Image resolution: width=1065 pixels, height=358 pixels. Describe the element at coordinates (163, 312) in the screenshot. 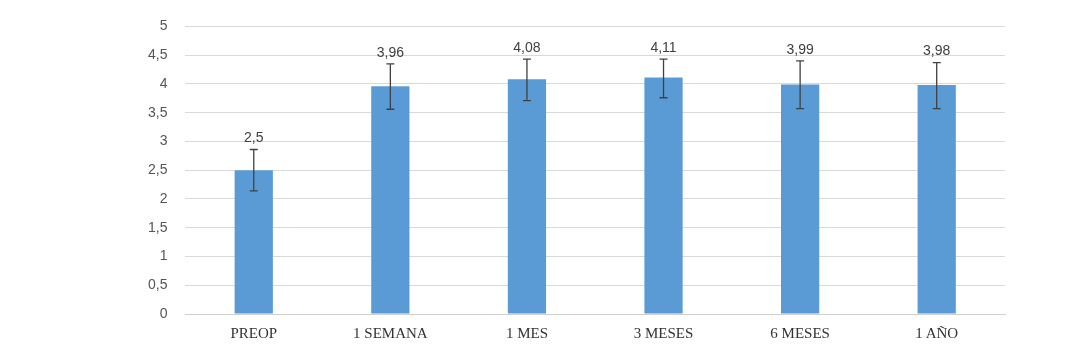

I see `y-tick-label: 0` at that location.